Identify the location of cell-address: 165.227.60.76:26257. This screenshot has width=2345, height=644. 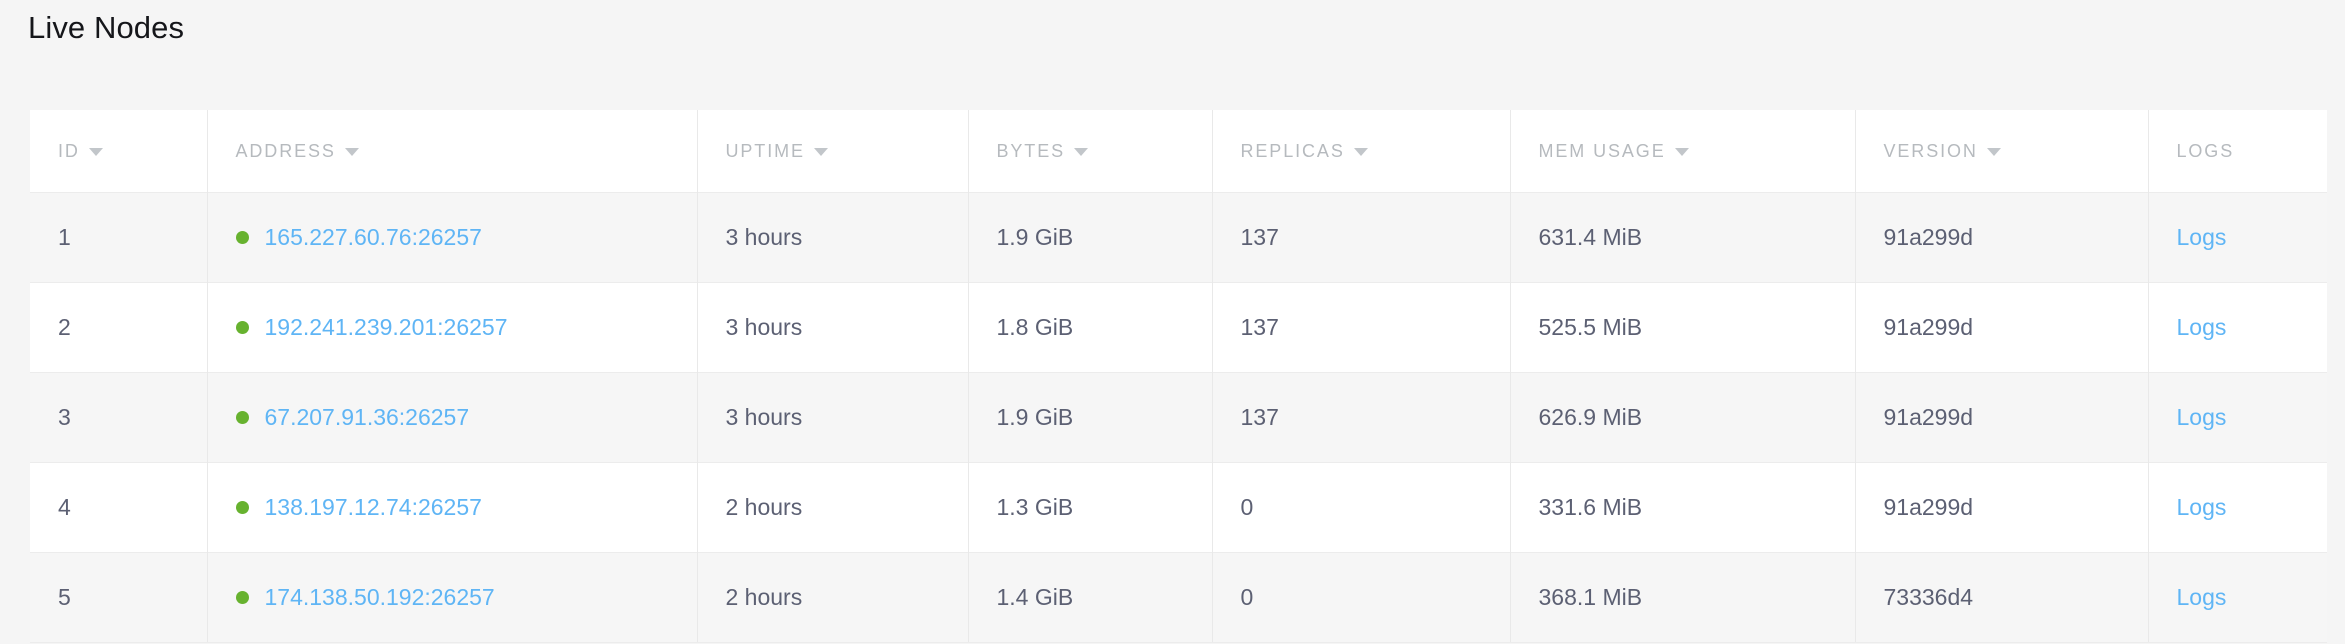
(452, 237).